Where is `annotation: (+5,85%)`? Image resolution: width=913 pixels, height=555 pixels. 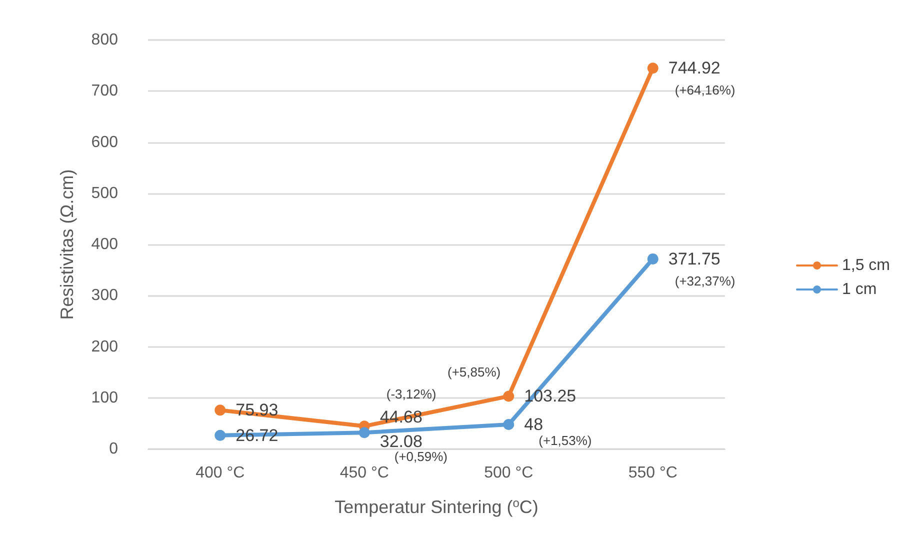
annotation: (+5,85%) is located at coordinates (474, 372).